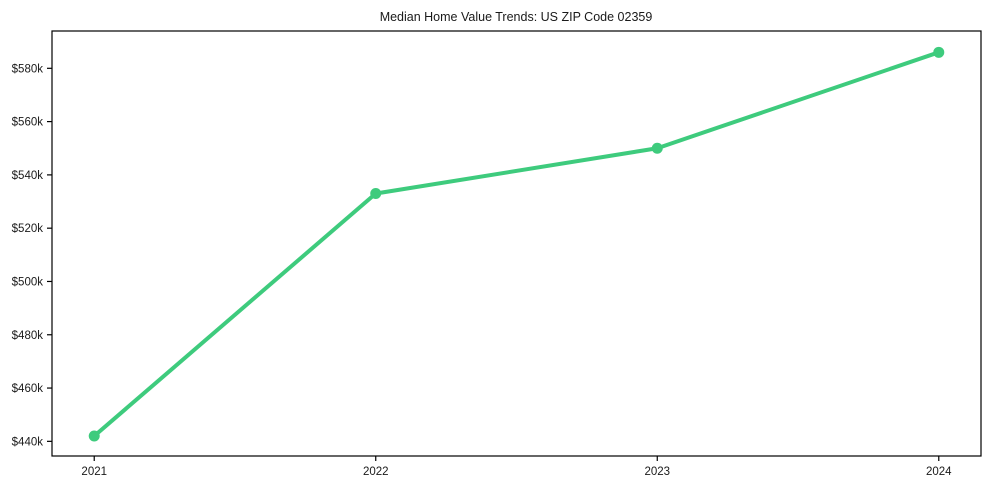  What do you see at coordinates (94, 472) in the screenshot?
I see `x-tick-label: 2021` at bounding box center [94, 472].